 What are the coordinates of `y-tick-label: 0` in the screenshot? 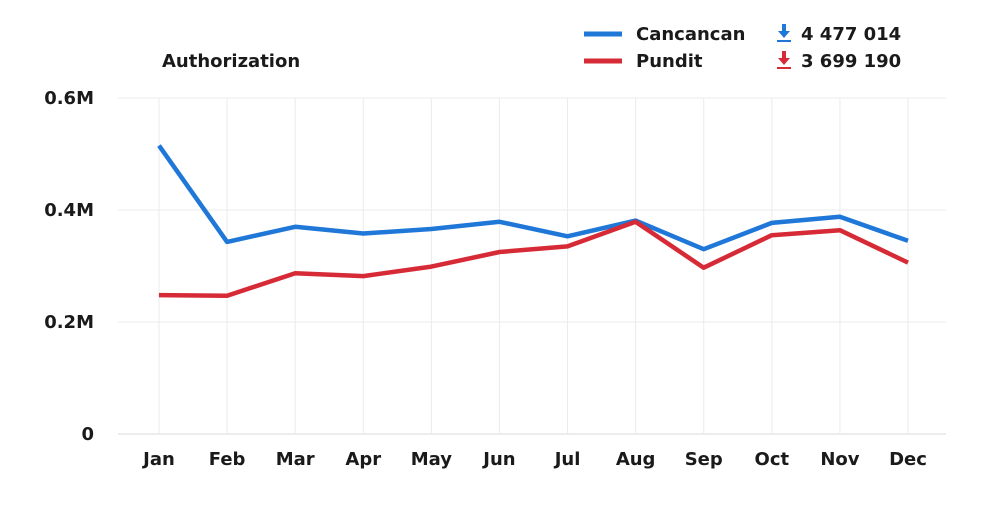 It's located at (87, 434).